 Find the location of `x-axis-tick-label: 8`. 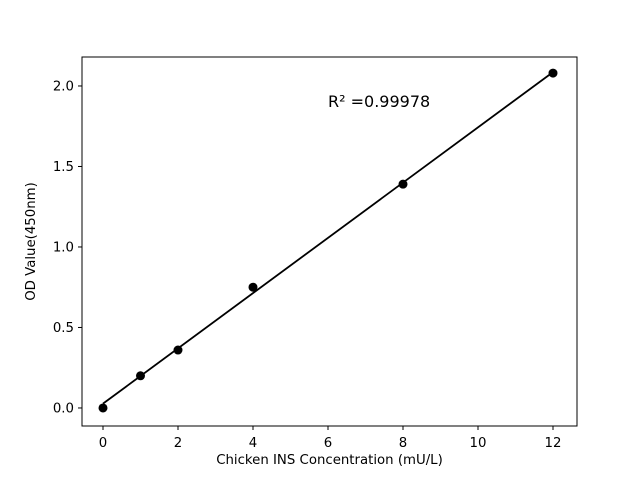

x-axis-tick-label: 8 is located at coordinates (403, 443).